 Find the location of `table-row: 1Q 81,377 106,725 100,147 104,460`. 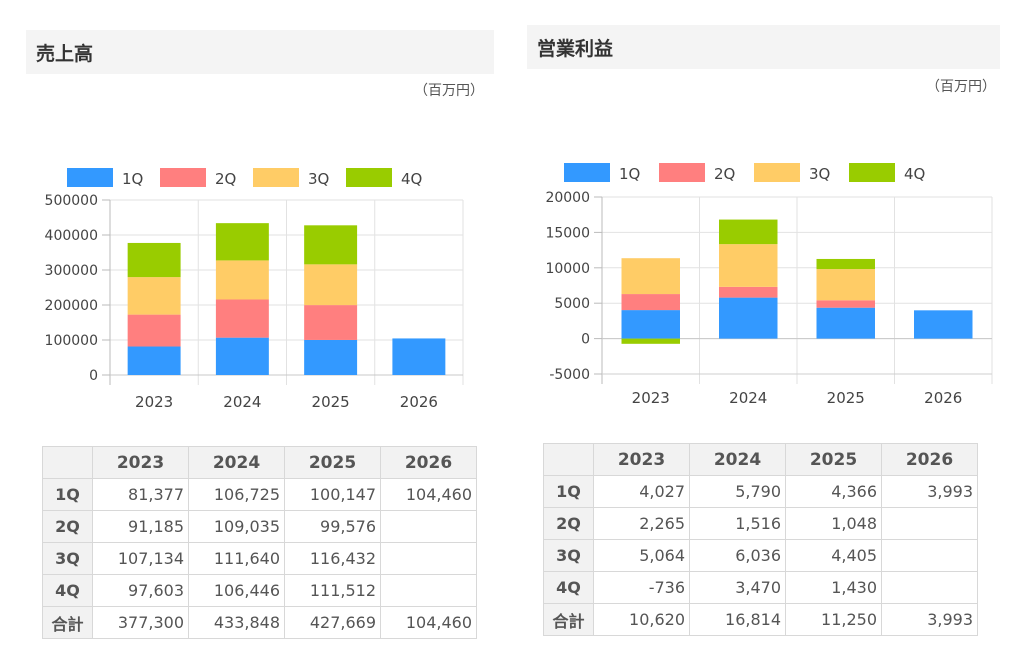

table-row: 1Q 81,377 106,725 100,147 104,460 is located at coordinates (259, 494).